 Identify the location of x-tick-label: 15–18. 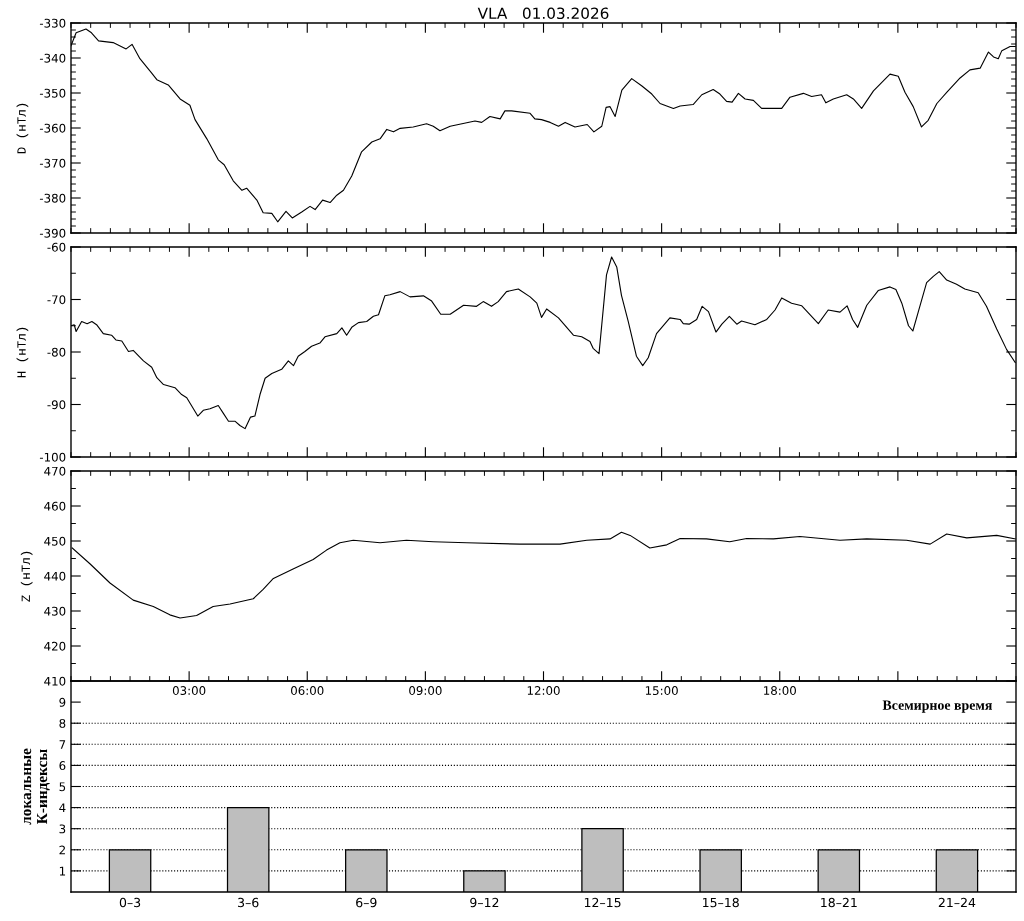
(721, 902).